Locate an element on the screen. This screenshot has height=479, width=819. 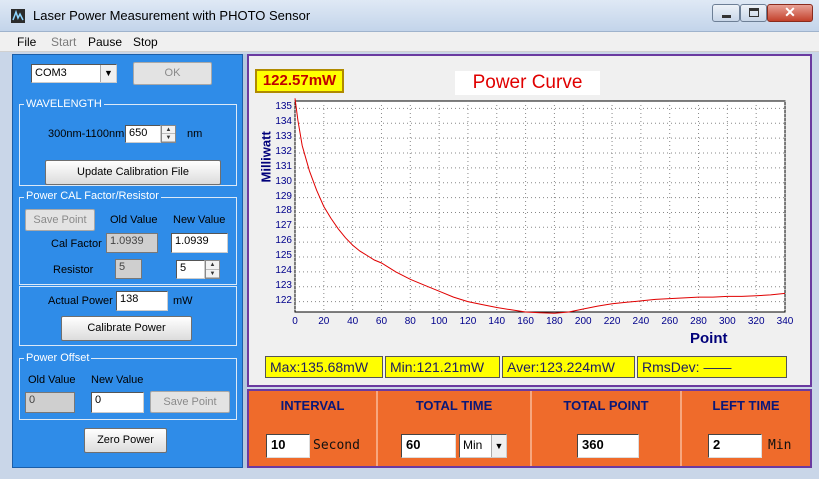
y-tick-label: 133 is located at coordinates (283, 137).